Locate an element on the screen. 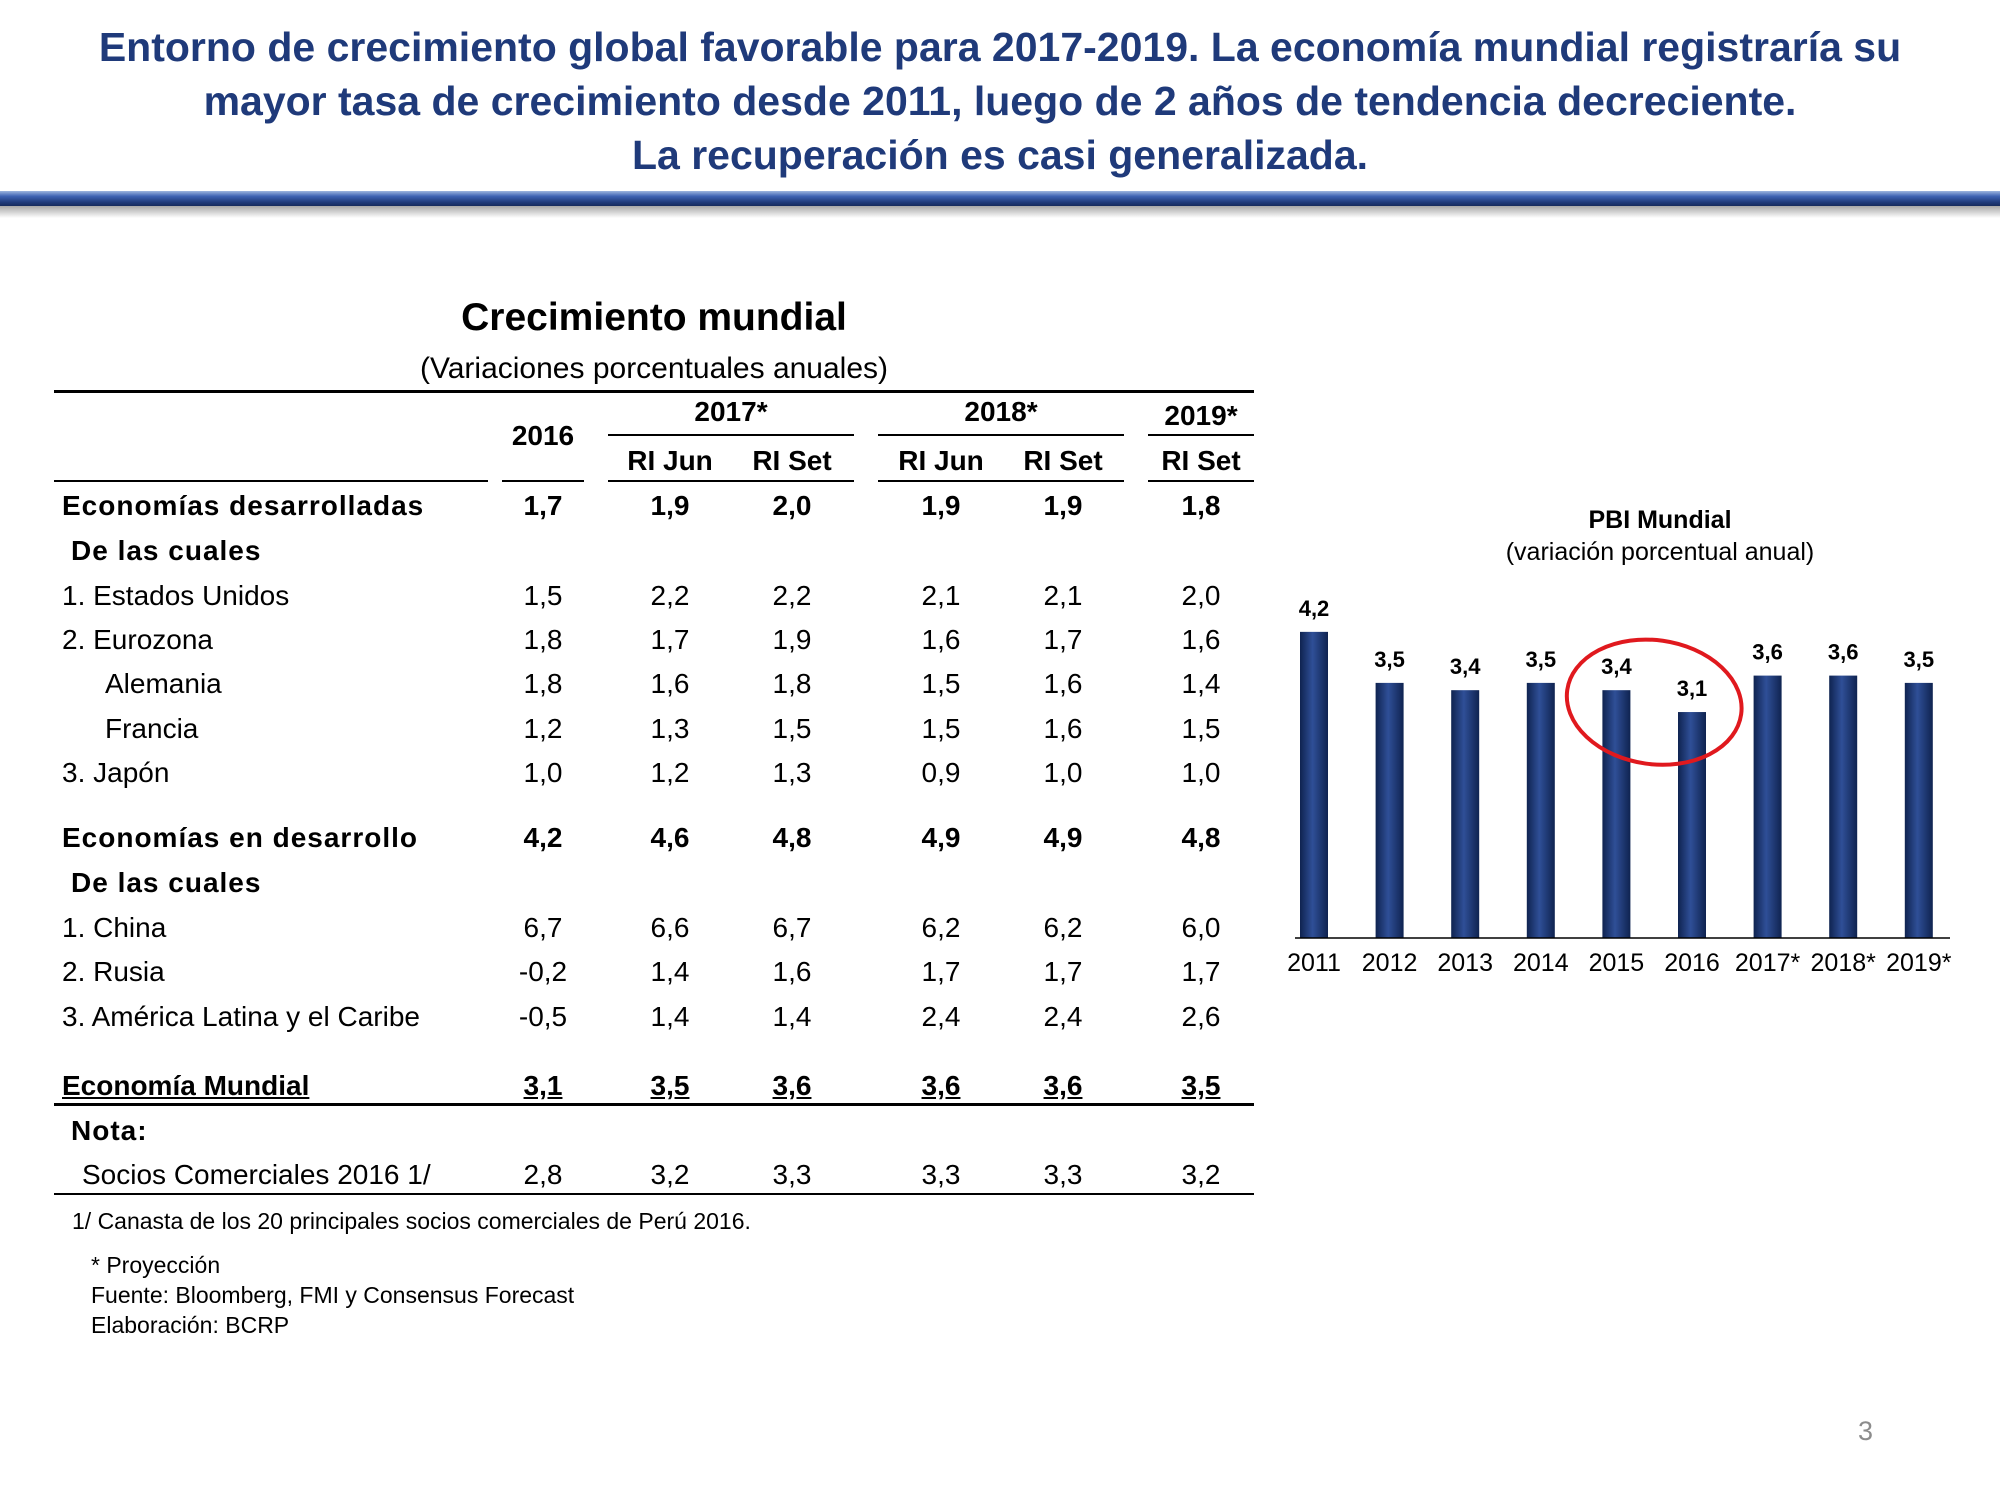  row-value: 3,6 is located at coordinates (941, 1085).